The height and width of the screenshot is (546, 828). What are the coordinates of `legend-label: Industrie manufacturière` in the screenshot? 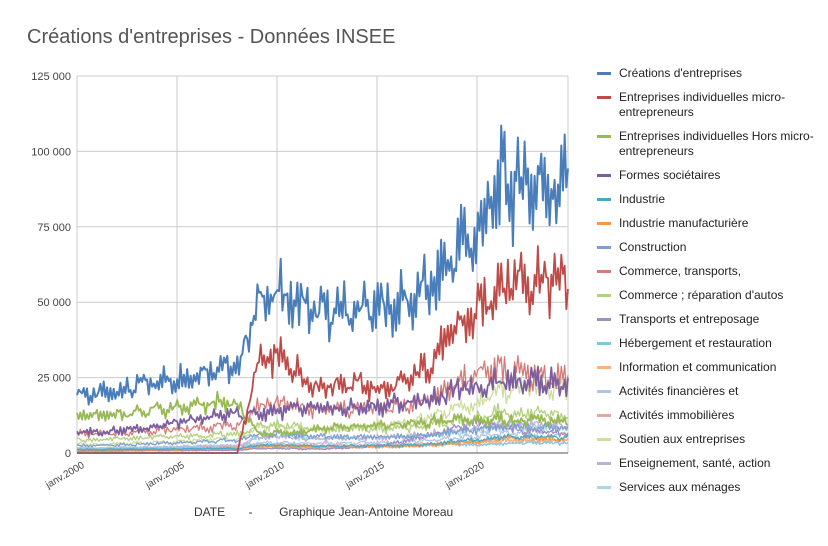 It's located at (684, 223).